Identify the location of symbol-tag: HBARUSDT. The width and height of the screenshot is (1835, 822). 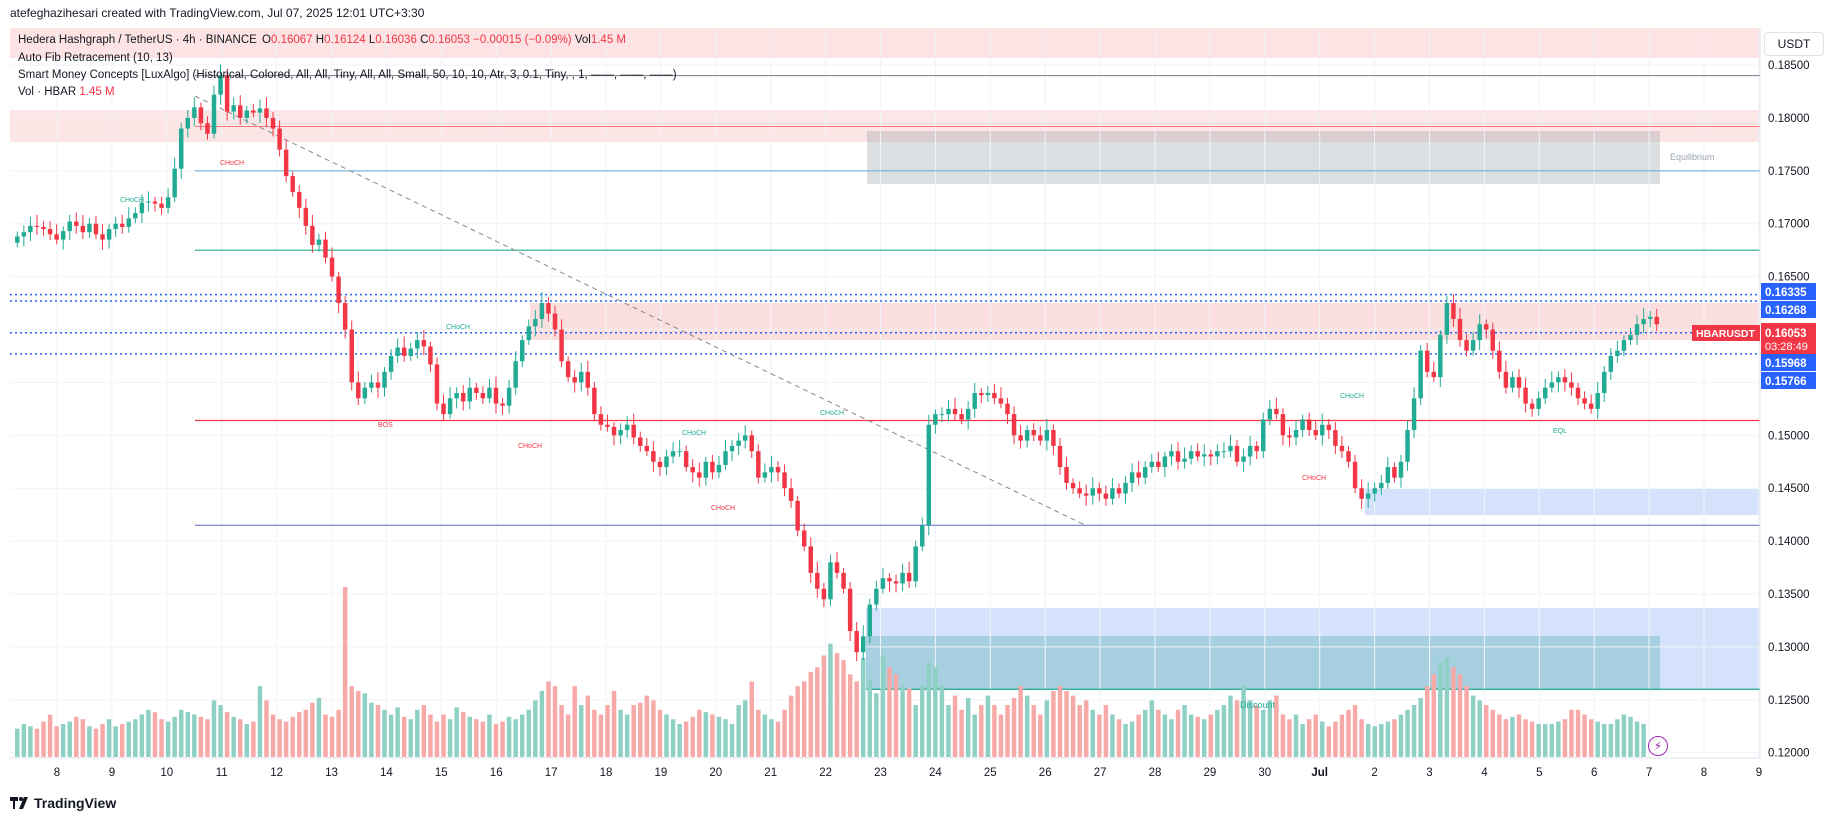
(1726, 334).